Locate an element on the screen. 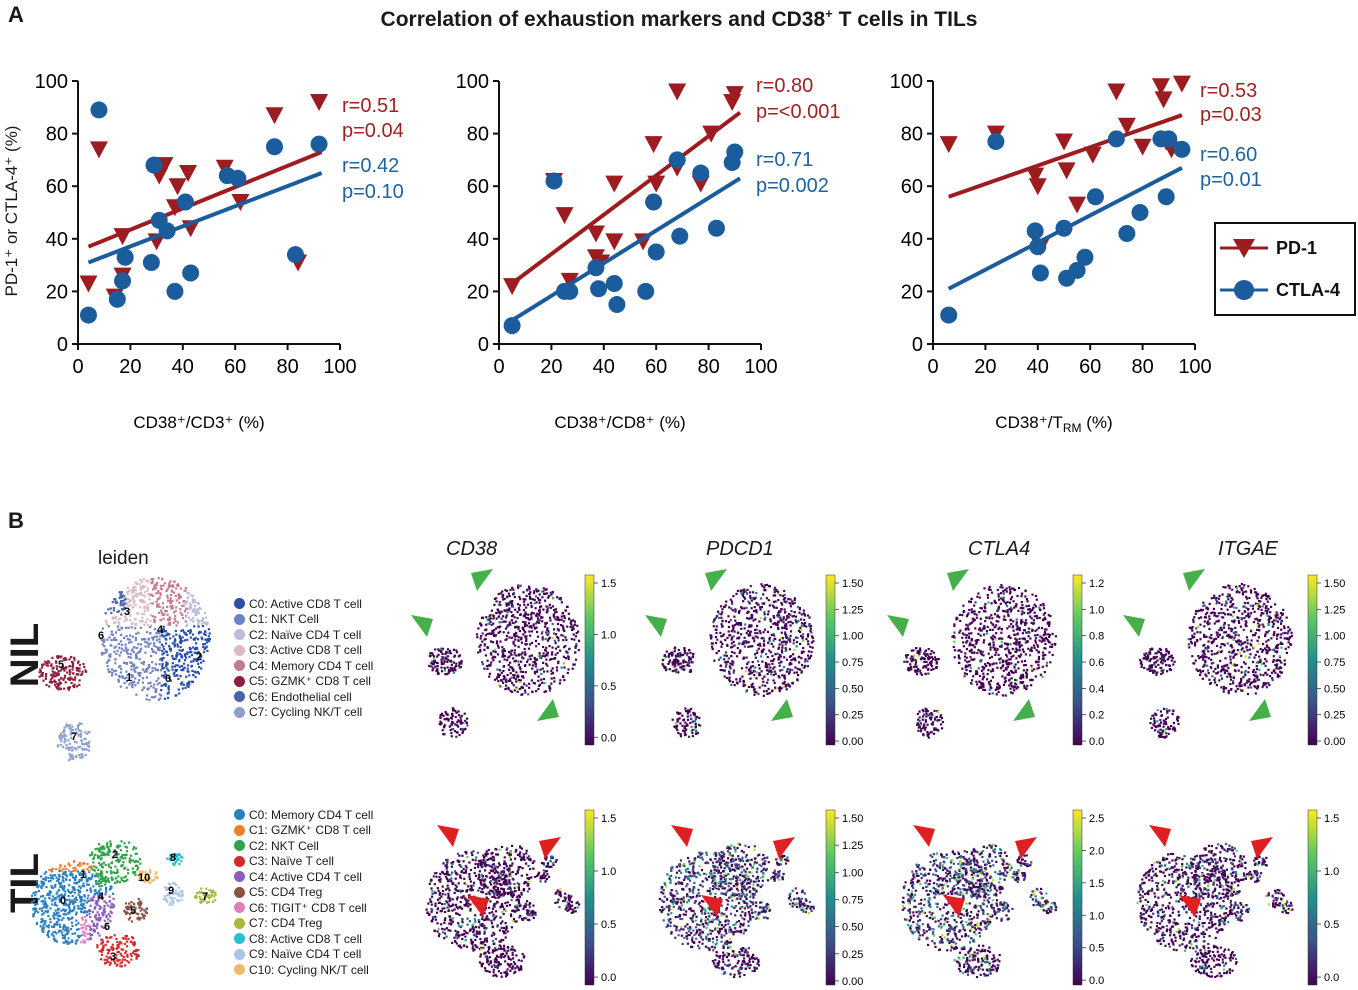 The width and height of the screenshot is (1358, 990). cluster-legend-item: C6: TIGIT⁺ CD8 T cell is located at coordinates (303, 908).